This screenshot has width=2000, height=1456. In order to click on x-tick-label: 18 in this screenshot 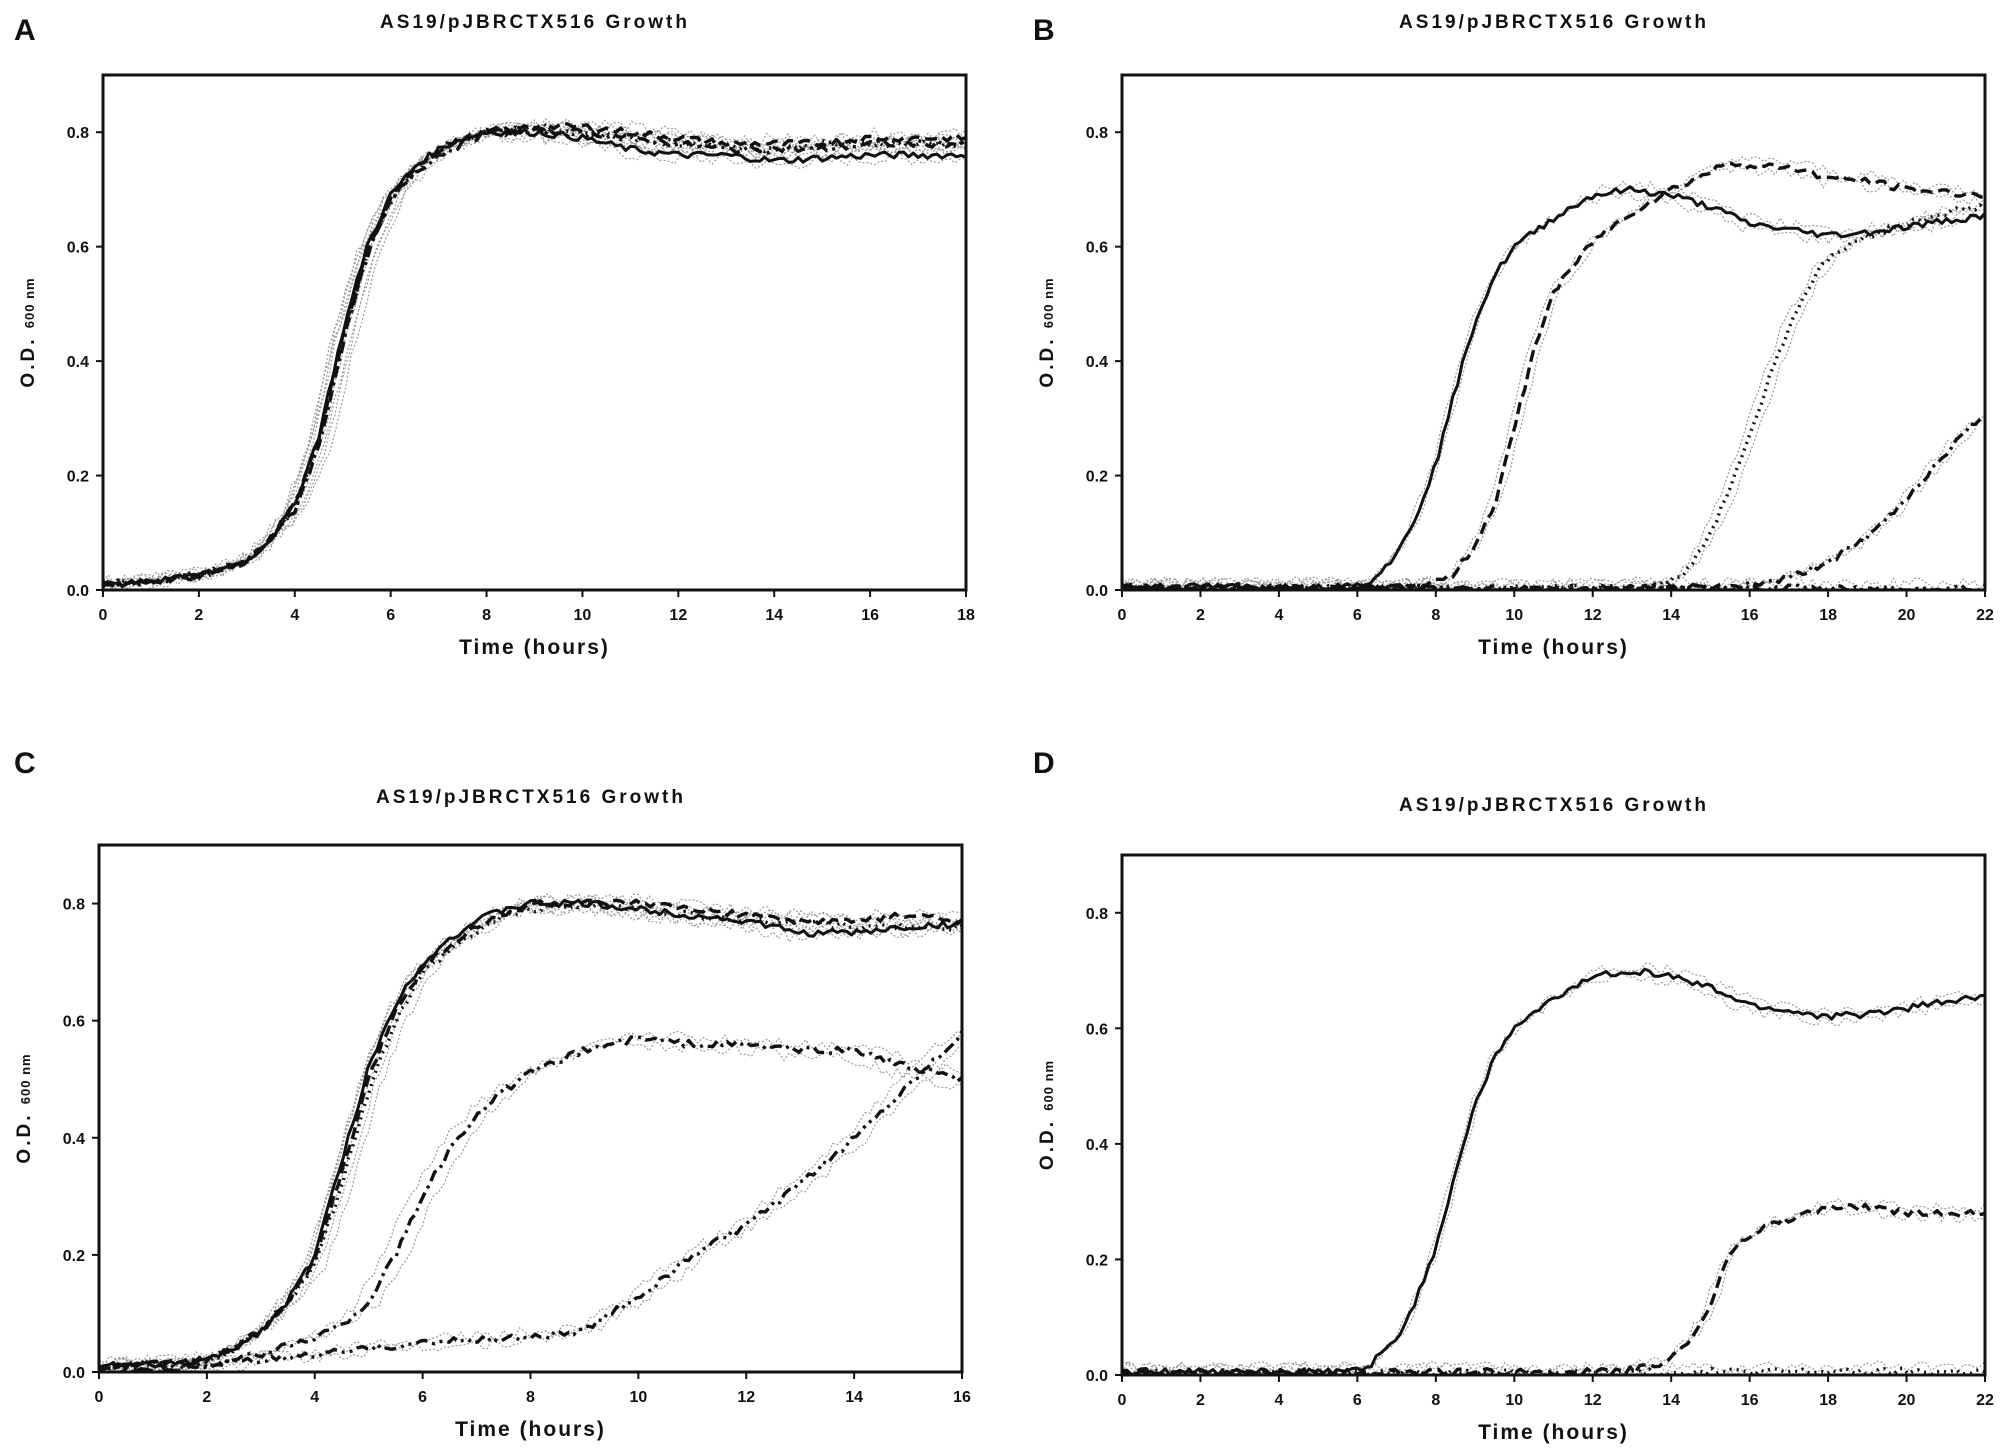, I will do `click(966, 615)`.